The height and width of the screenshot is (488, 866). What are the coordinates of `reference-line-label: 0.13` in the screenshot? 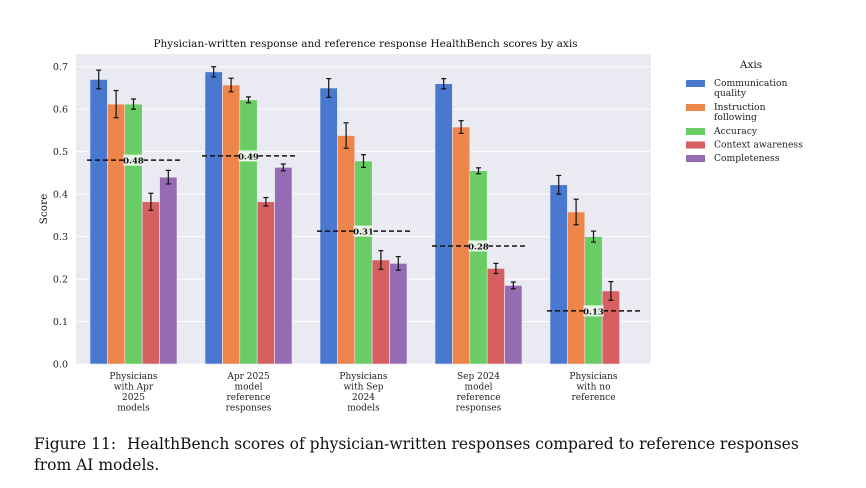 It's located at (593, 312).